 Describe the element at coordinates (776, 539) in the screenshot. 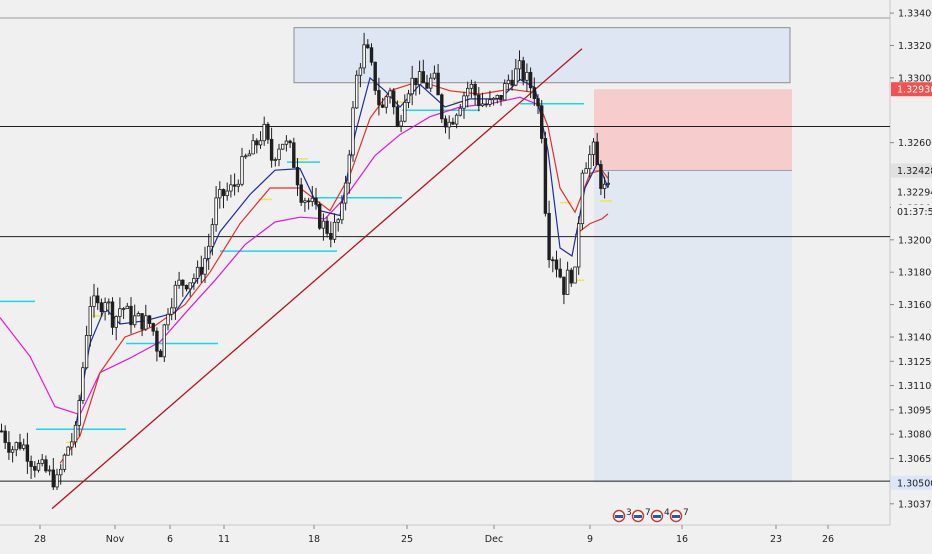

I see `x-tick-label: 23` at that location.